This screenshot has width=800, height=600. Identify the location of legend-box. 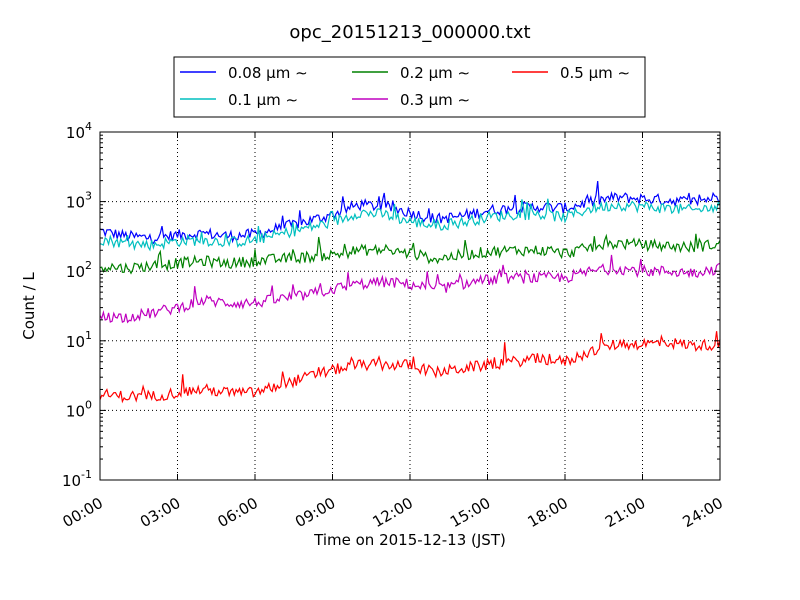
(409, 87).